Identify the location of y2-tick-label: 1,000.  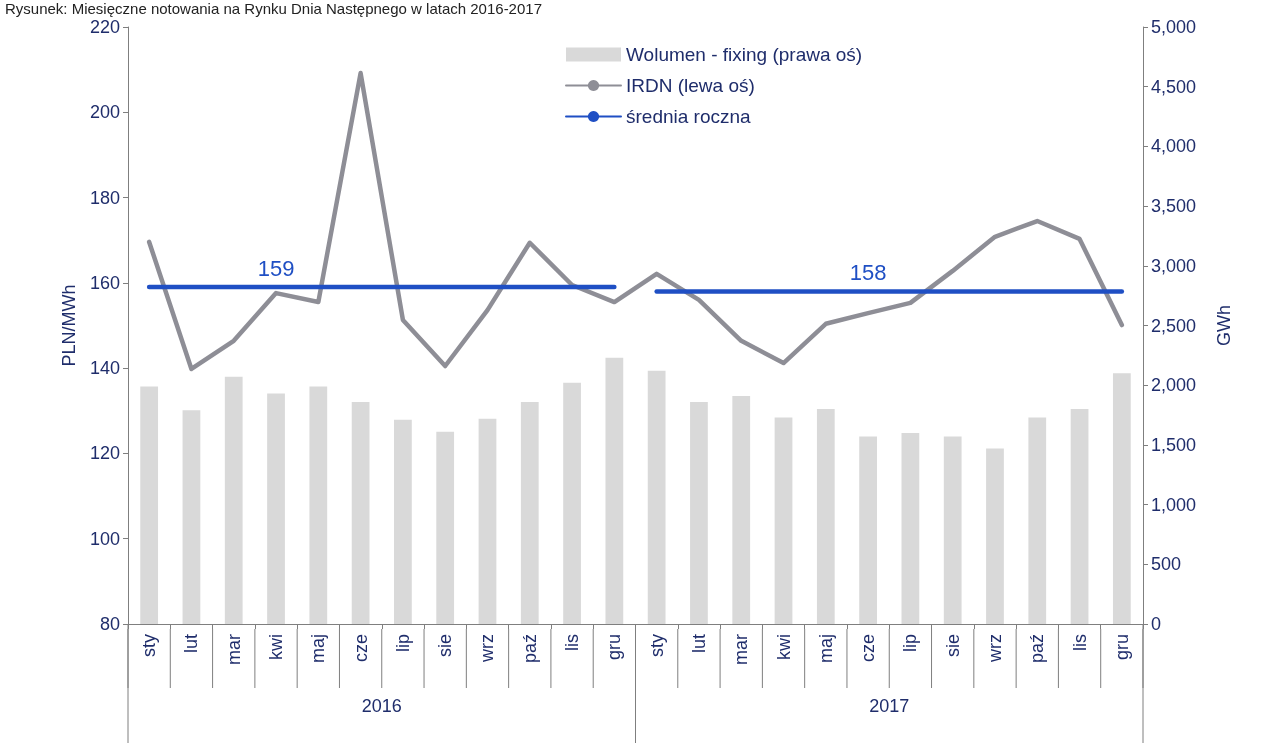
(1174, 504).